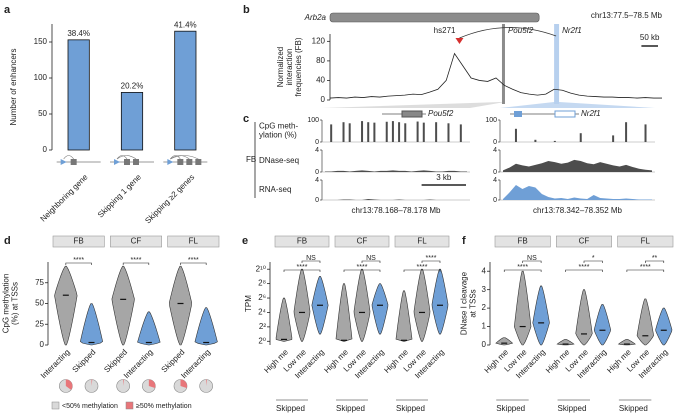 The height and width of the screenshot is (416, 680). Describe the element at coordinates (194, 241) in the screenshot. I see `facet-label: FL` at that location.